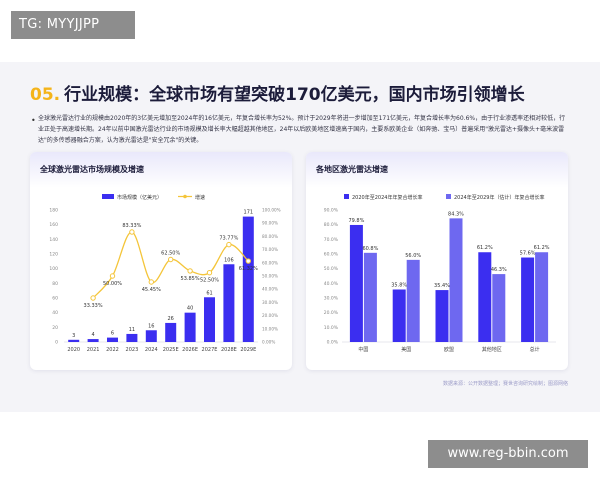 This screenshot has width=600, height=480. I want to click on legend-swatch-market-size, so click(108, 196).